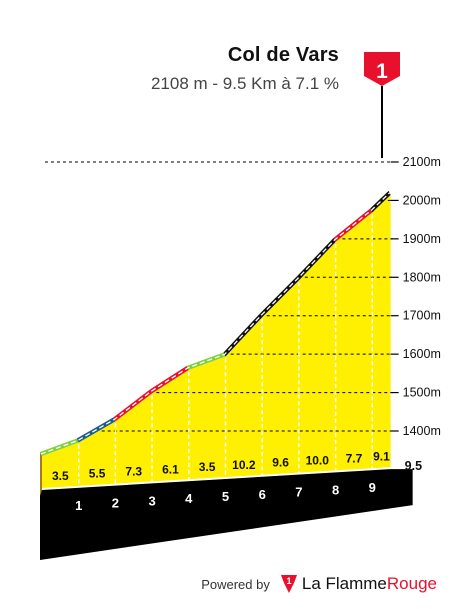 The image size is (455, 609). What do you see at coordinates (422, 431) in the screenshot?
I see `elevation-tick-label: 1400m` at bounding box center [422, 431].